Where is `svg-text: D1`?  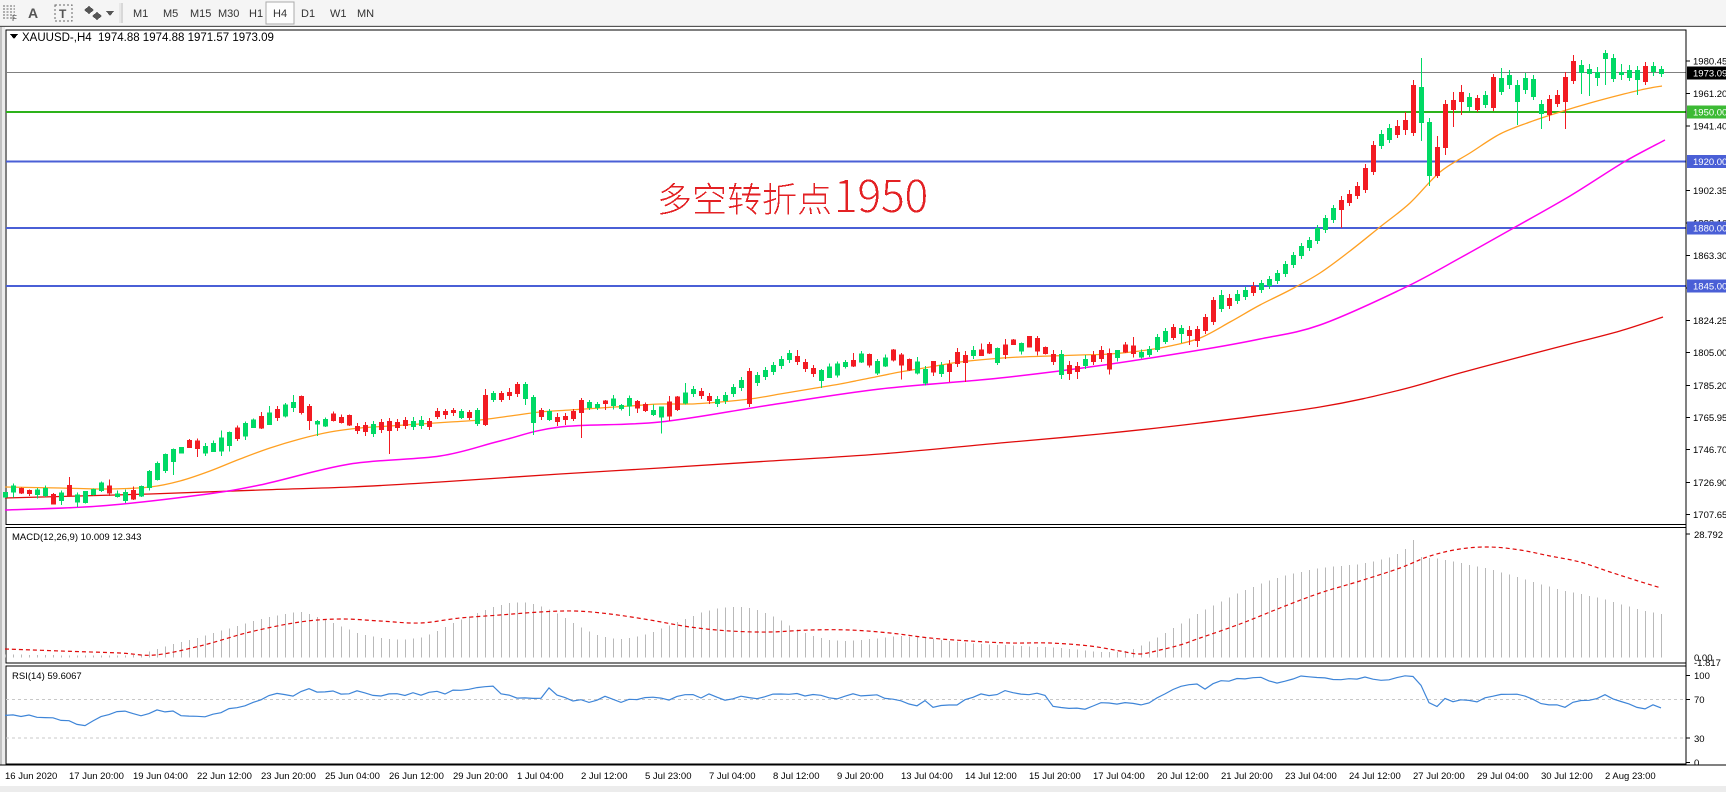 svg-text: D1 is located at coordinates (308, 14).